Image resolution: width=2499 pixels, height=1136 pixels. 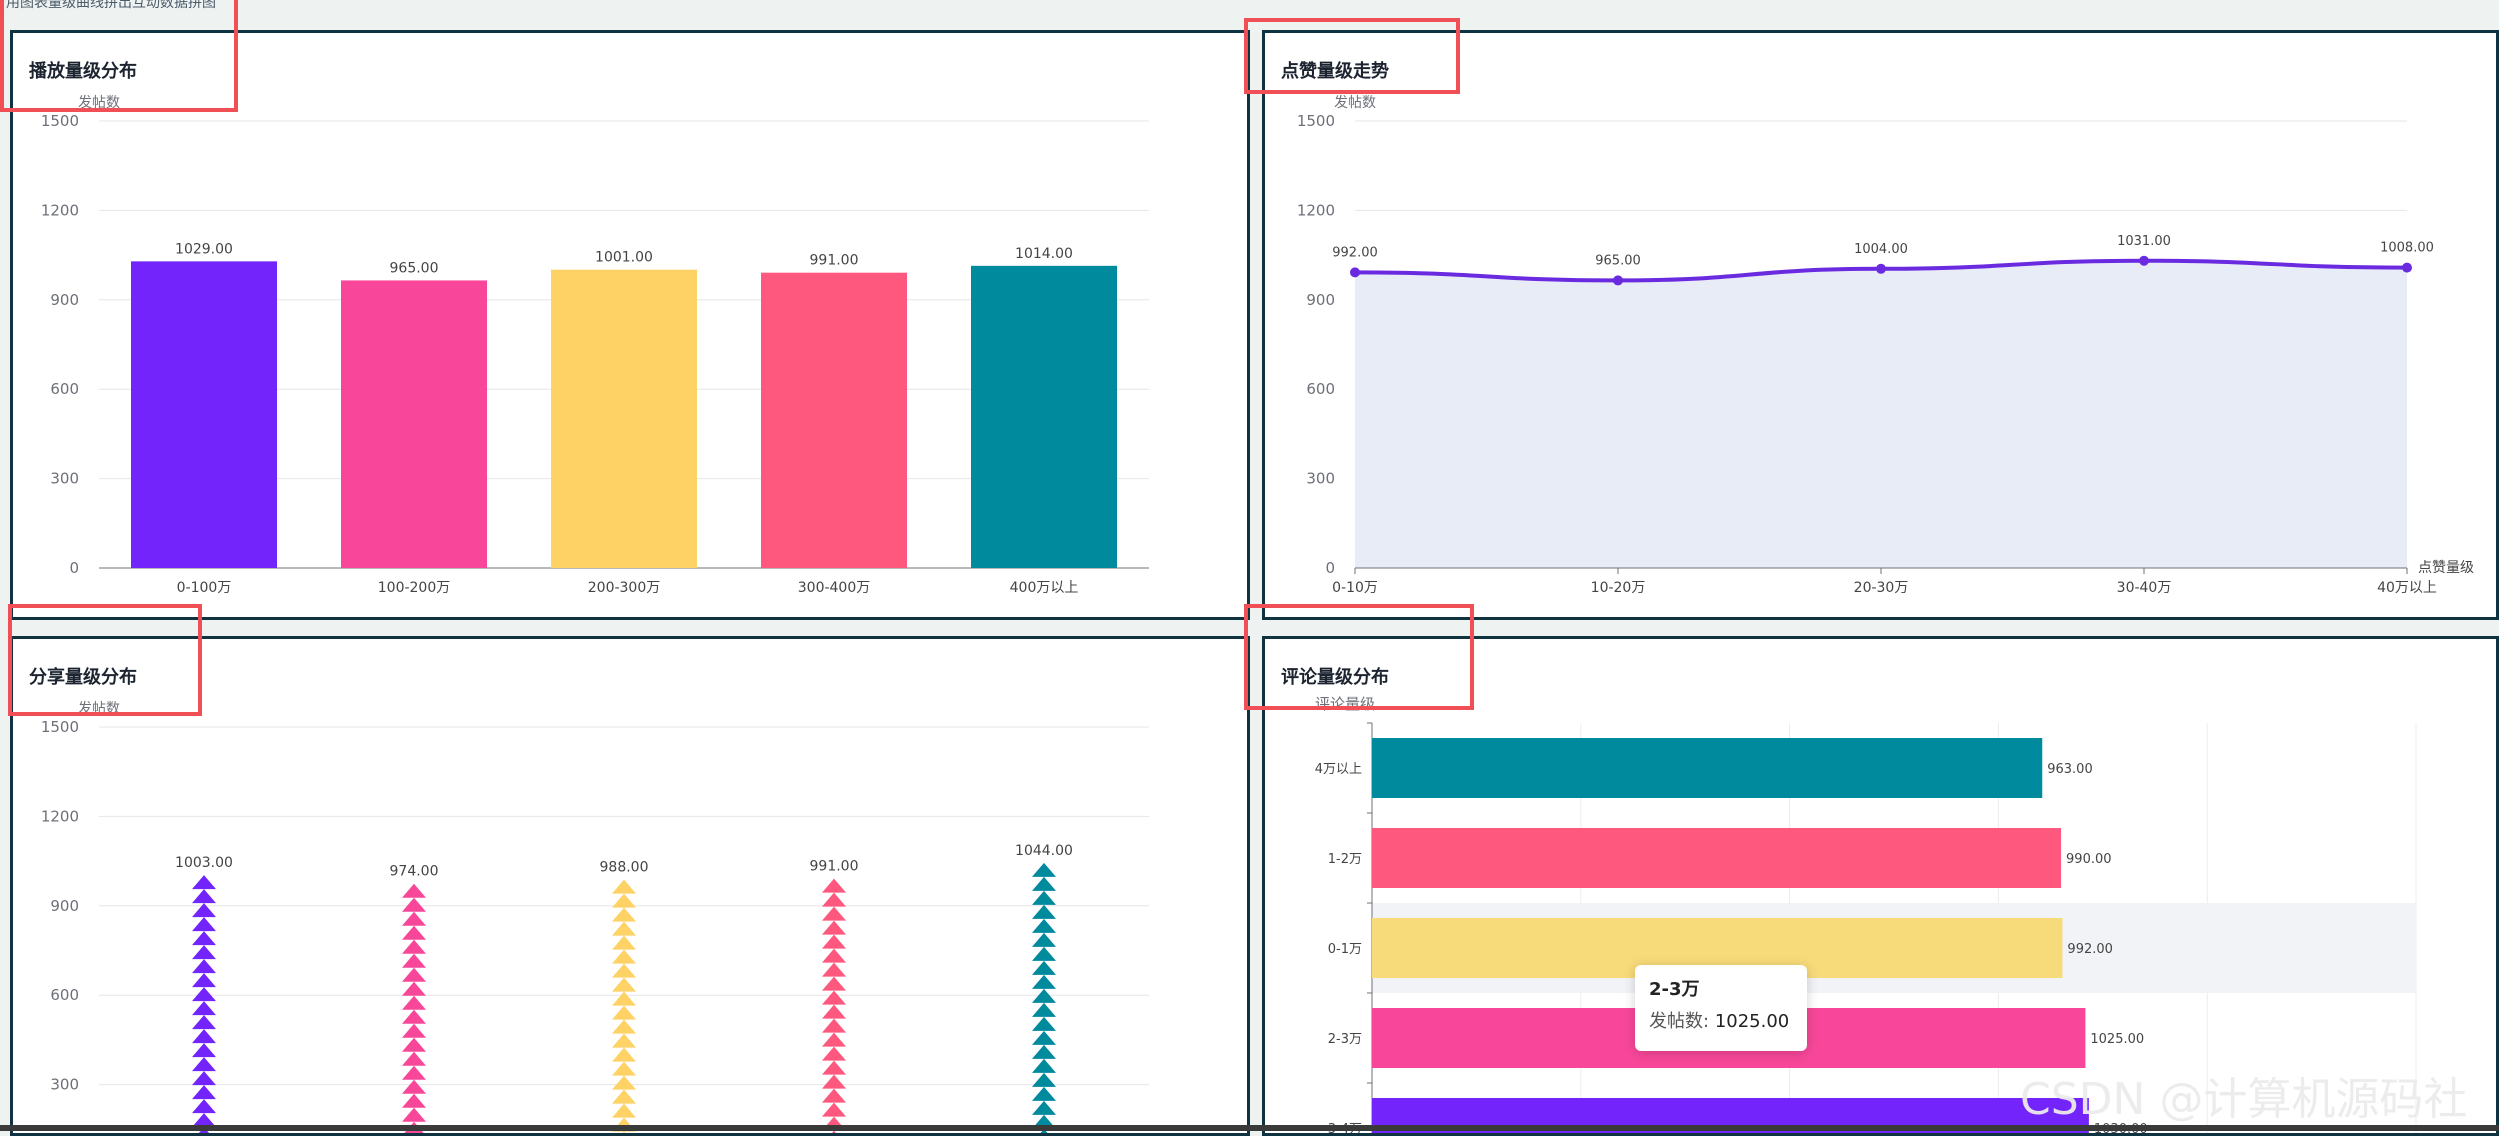 I want to click on area-fill, so click(x=1881, y=414).